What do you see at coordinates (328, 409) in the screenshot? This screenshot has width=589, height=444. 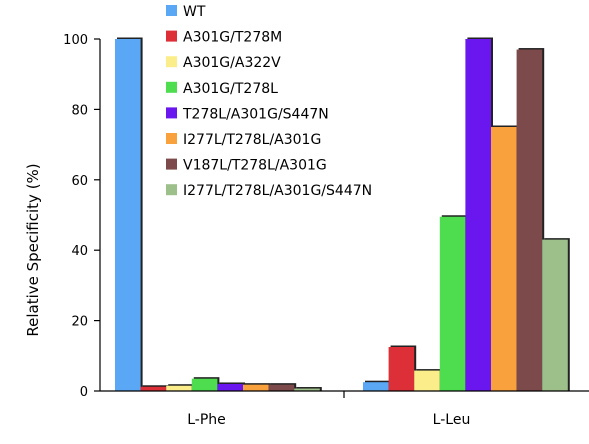 I see `x-categories: L-Phe L-Leu` at bounding box center [328, 409].